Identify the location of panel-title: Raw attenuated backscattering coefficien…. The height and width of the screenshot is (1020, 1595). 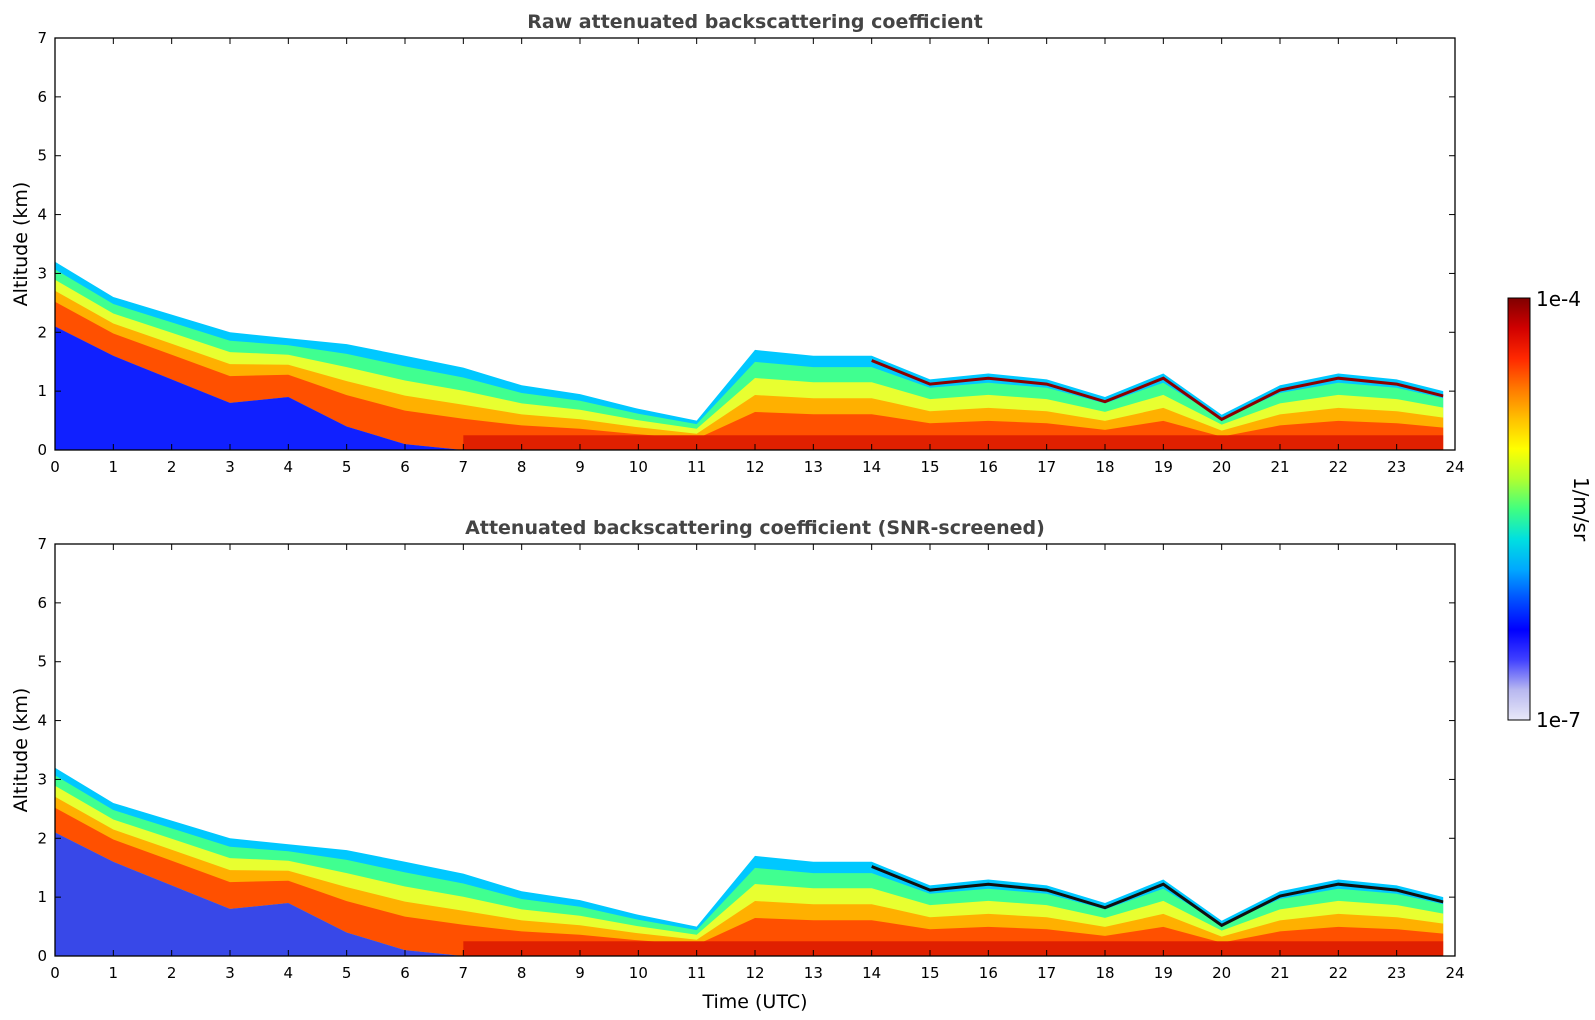
(755, 22).